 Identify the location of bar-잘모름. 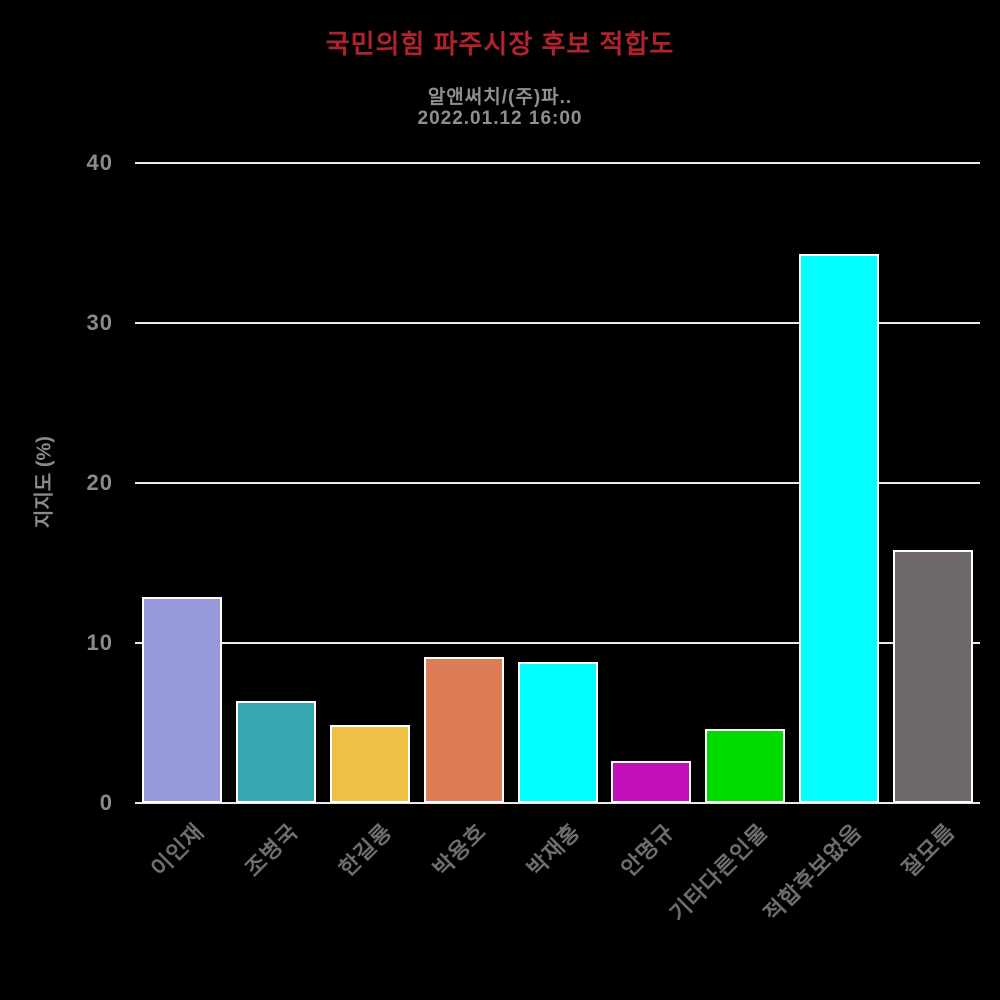
(933, 676).